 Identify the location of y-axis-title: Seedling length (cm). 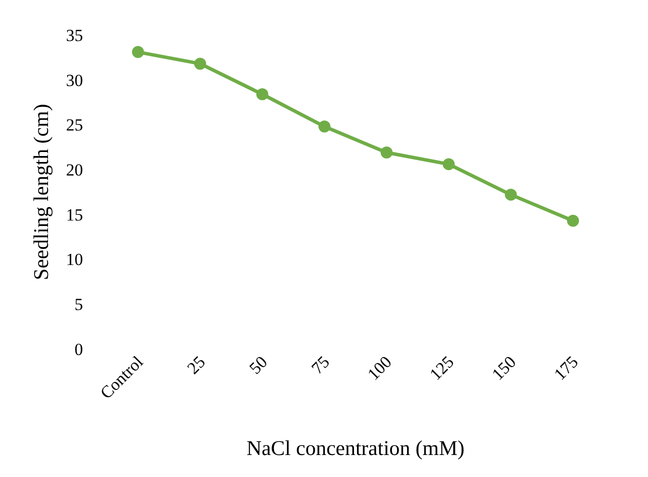
(41, 192).